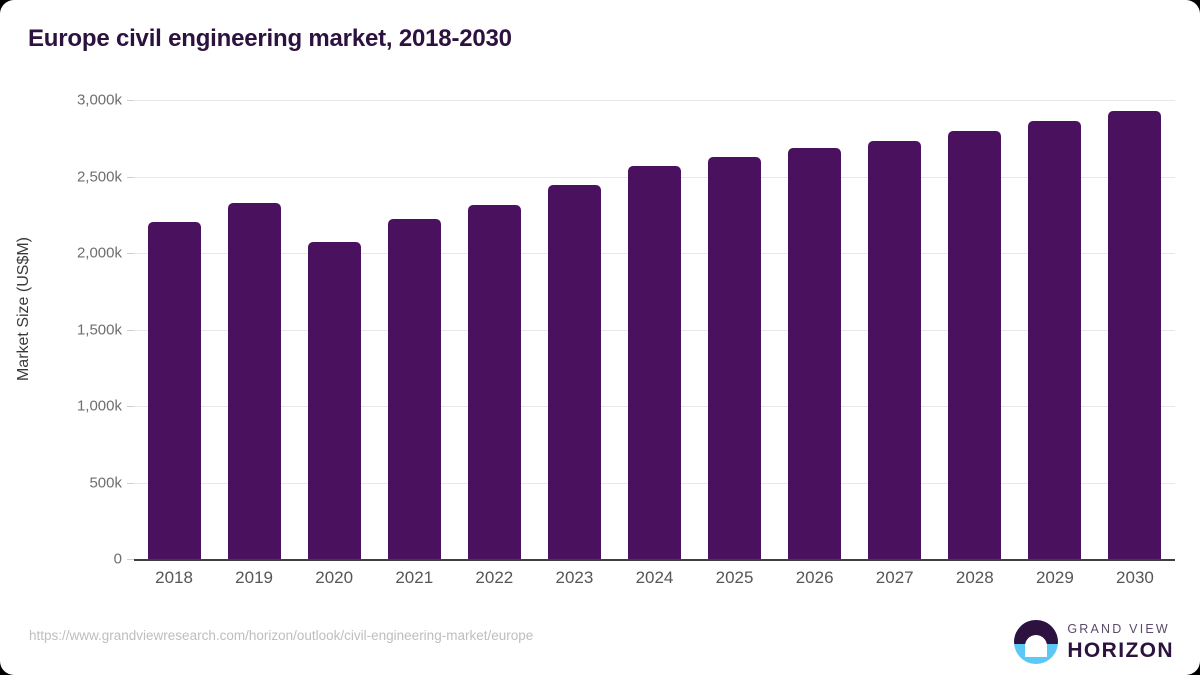 This screenshot has width=1200, height=675. Describe the element at coordinates (734, 577) in the screenshot. I see `x-tick-label-2025: 2025` at that location.